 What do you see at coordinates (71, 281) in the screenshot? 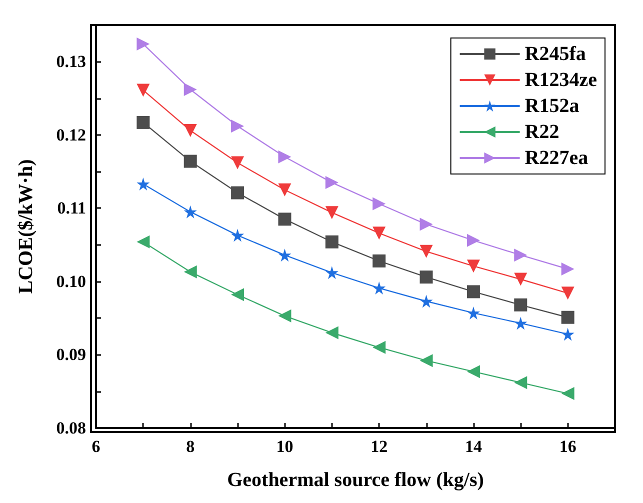
I see `y-tick-label: 0.10` at bounding box center [71, 281].